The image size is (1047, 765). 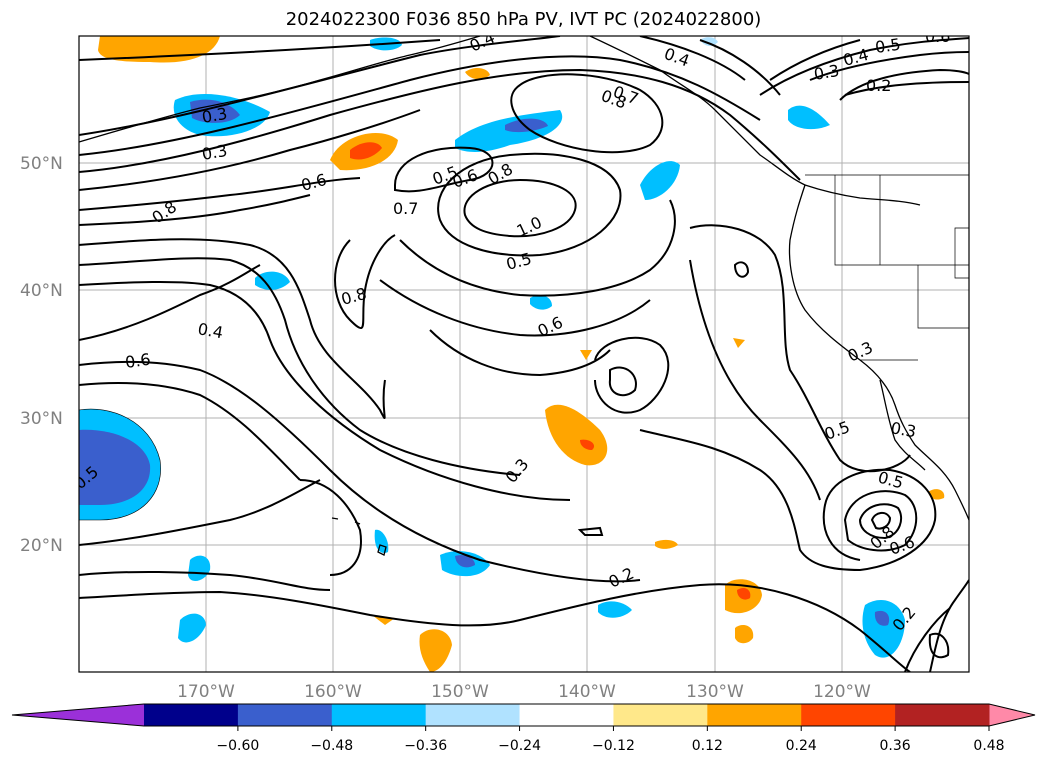 What do you see at coordinates (41, 164) in the screenshot?
I see `lat-tick: 50°N` at bounding box center [41, 164].